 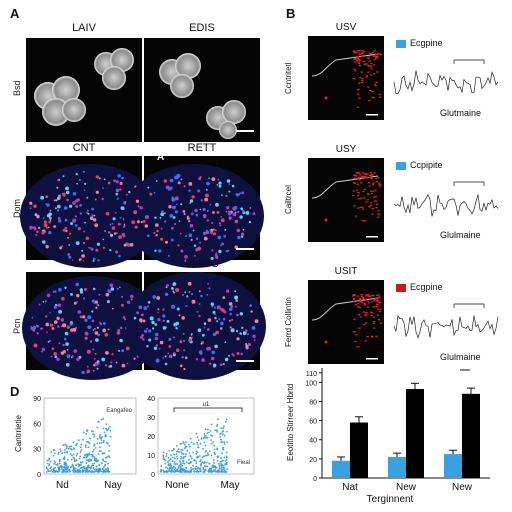 I want to click on trace-ytick: 1, so click(x=300, y=95).